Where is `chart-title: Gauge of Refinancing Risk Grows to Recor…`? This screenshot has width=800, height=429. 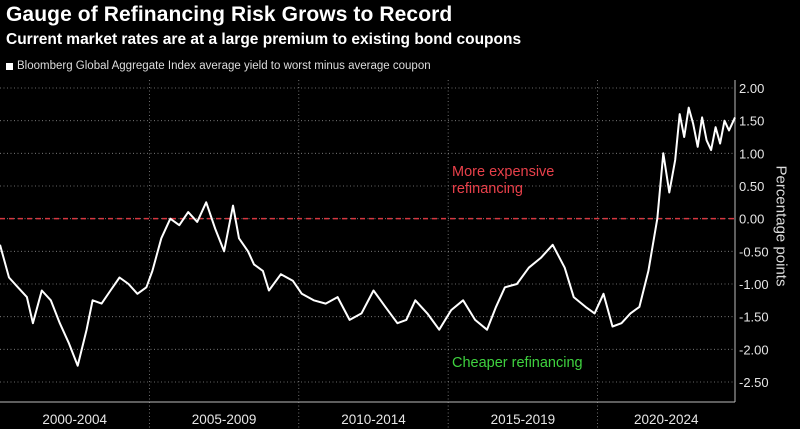 chart-title: Gauge of Refinancing Risk Grows to Recor… is located at coordinates (229, 14).